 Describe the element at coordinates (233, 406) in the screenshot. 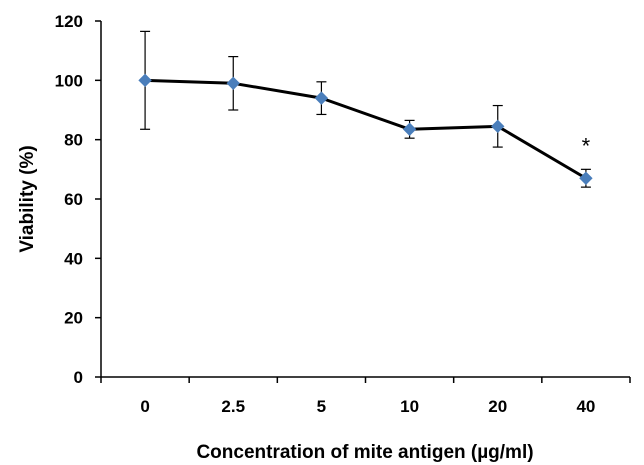

I see `x-tick-label: 2.5` at that location.